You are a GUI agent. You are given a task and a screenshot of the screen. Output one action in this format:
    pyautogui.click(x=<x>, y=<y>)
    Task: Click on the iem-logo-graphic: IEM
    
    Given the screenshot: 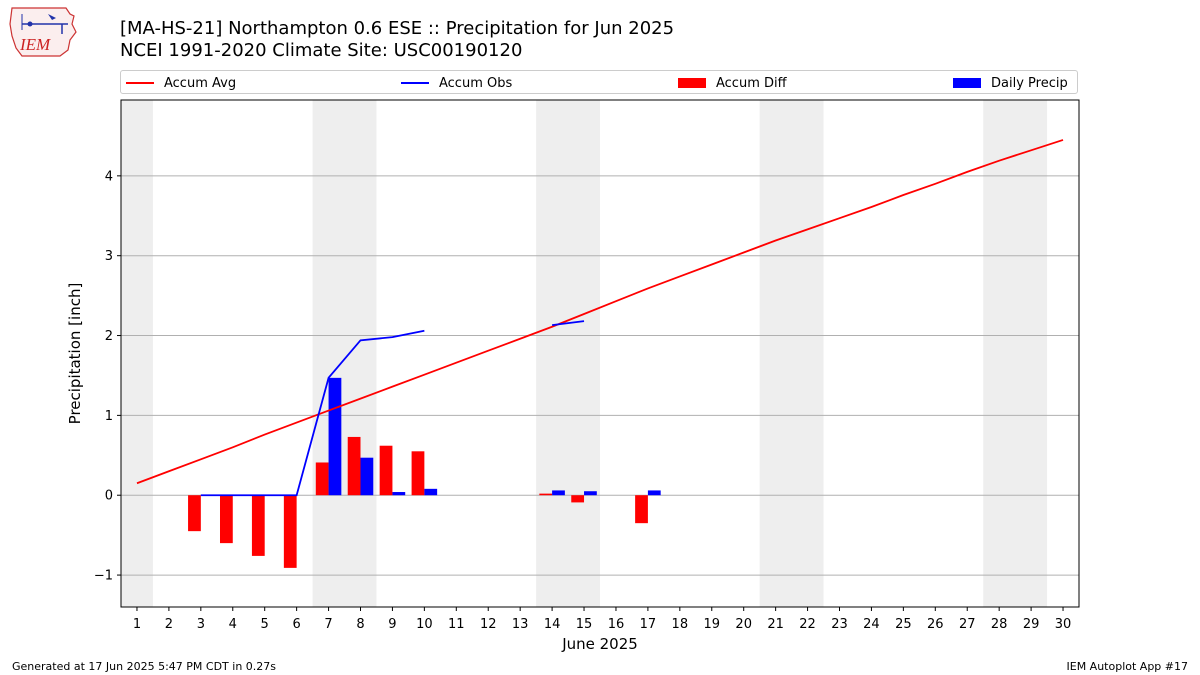 What is the action you would take?
    pyautogui.click(x=43, y=32)
    